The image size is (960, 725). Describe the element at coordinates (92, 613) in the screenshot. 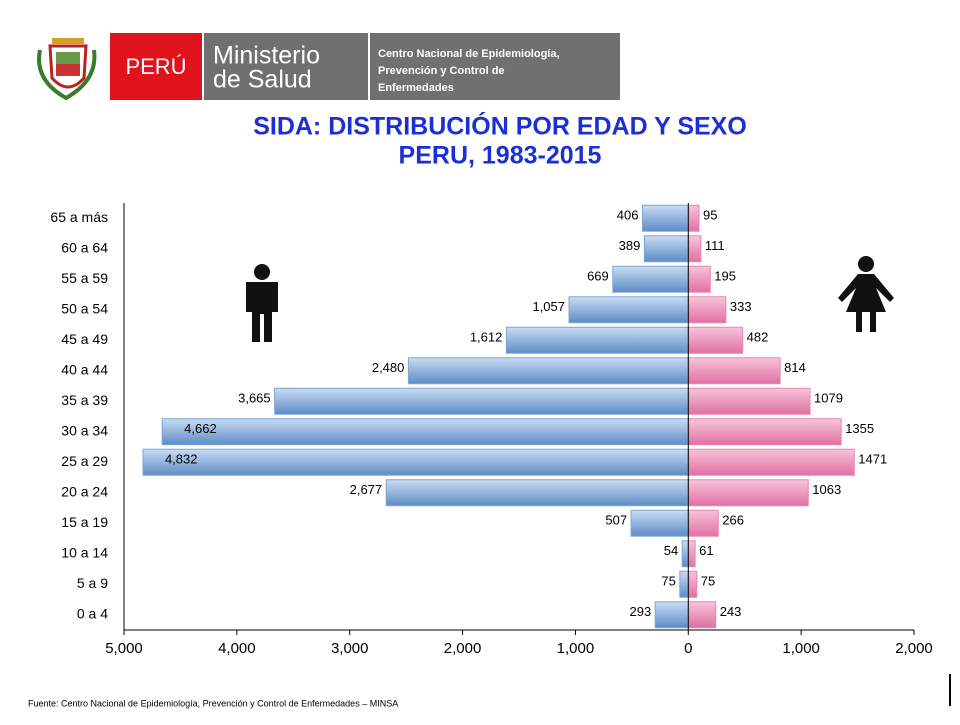

I see `y-tick-label: 0 a 4` at that location.